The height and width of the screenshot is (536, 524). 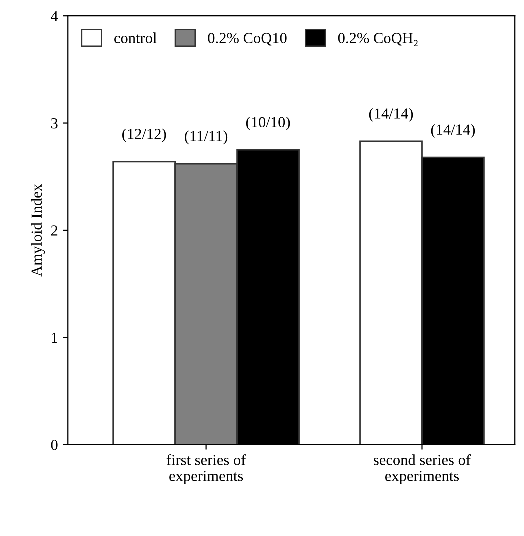 I want to click on data-label: (11/11), so click(x=206, y=137).